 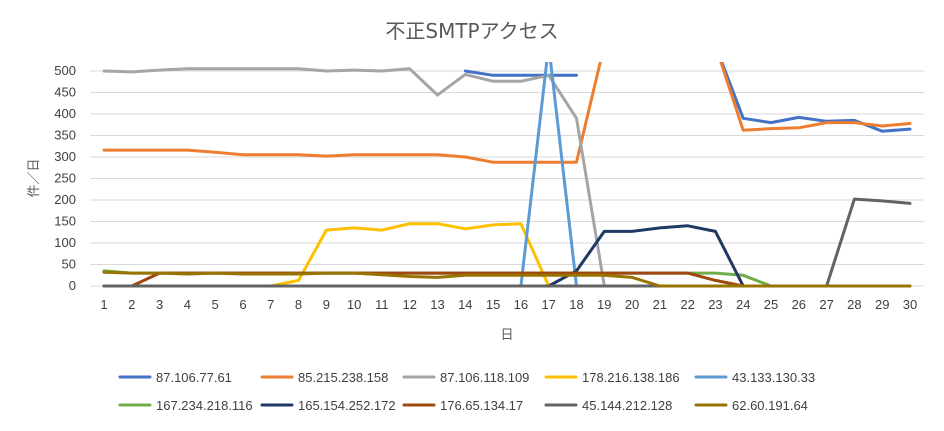 What do you see at coordinates (548, 304) in the screenshot?
I see `x-tick-label: 17` at bounding box center [548, 304].